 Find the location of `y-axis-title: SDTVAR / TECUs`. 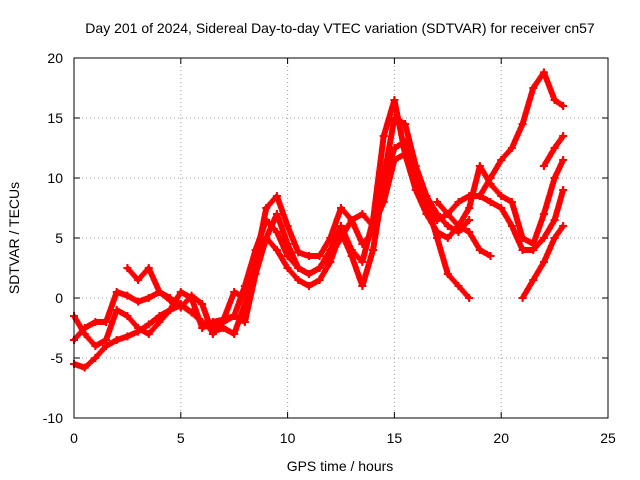

y-axis-title: SDTVAR / TECUs is located at coordinates (14, 238).